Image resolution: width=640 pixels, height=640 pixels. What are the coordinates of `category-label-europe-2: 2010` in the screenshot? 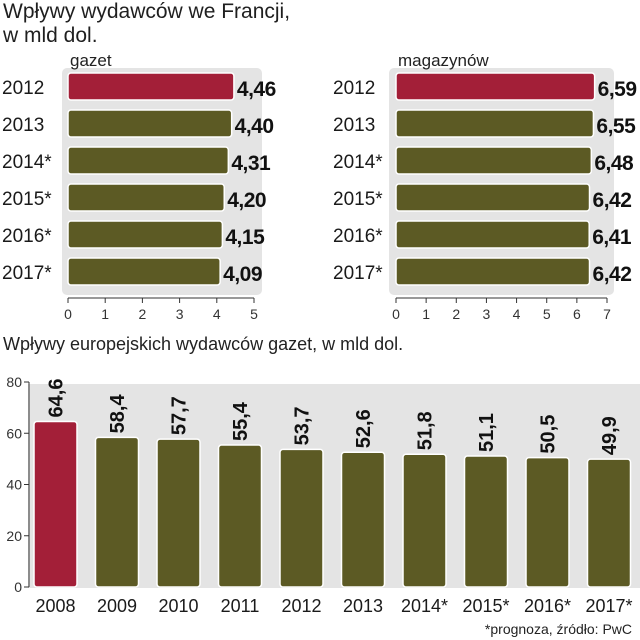 It's located at (178, 606).